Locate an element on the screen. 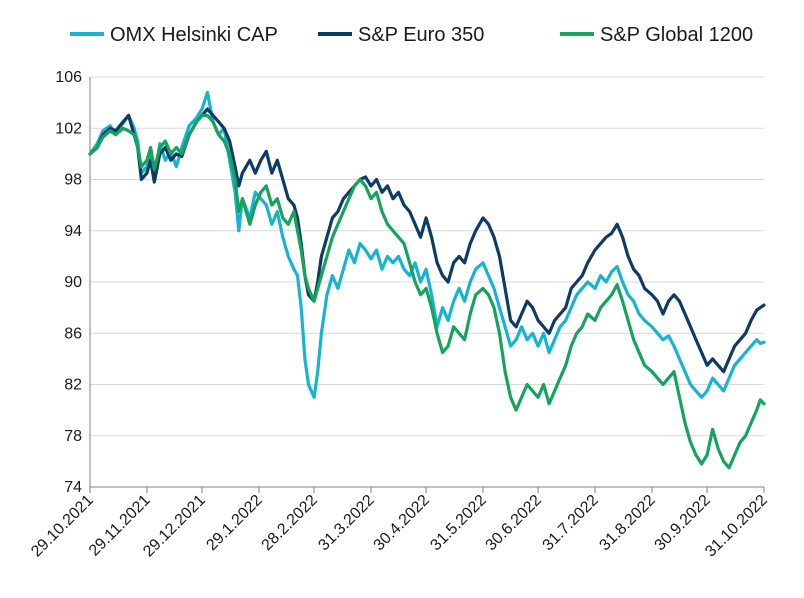 This screenshot has height=598, width=804. y-tick-label: 78 is located at coordinates (73, 436).